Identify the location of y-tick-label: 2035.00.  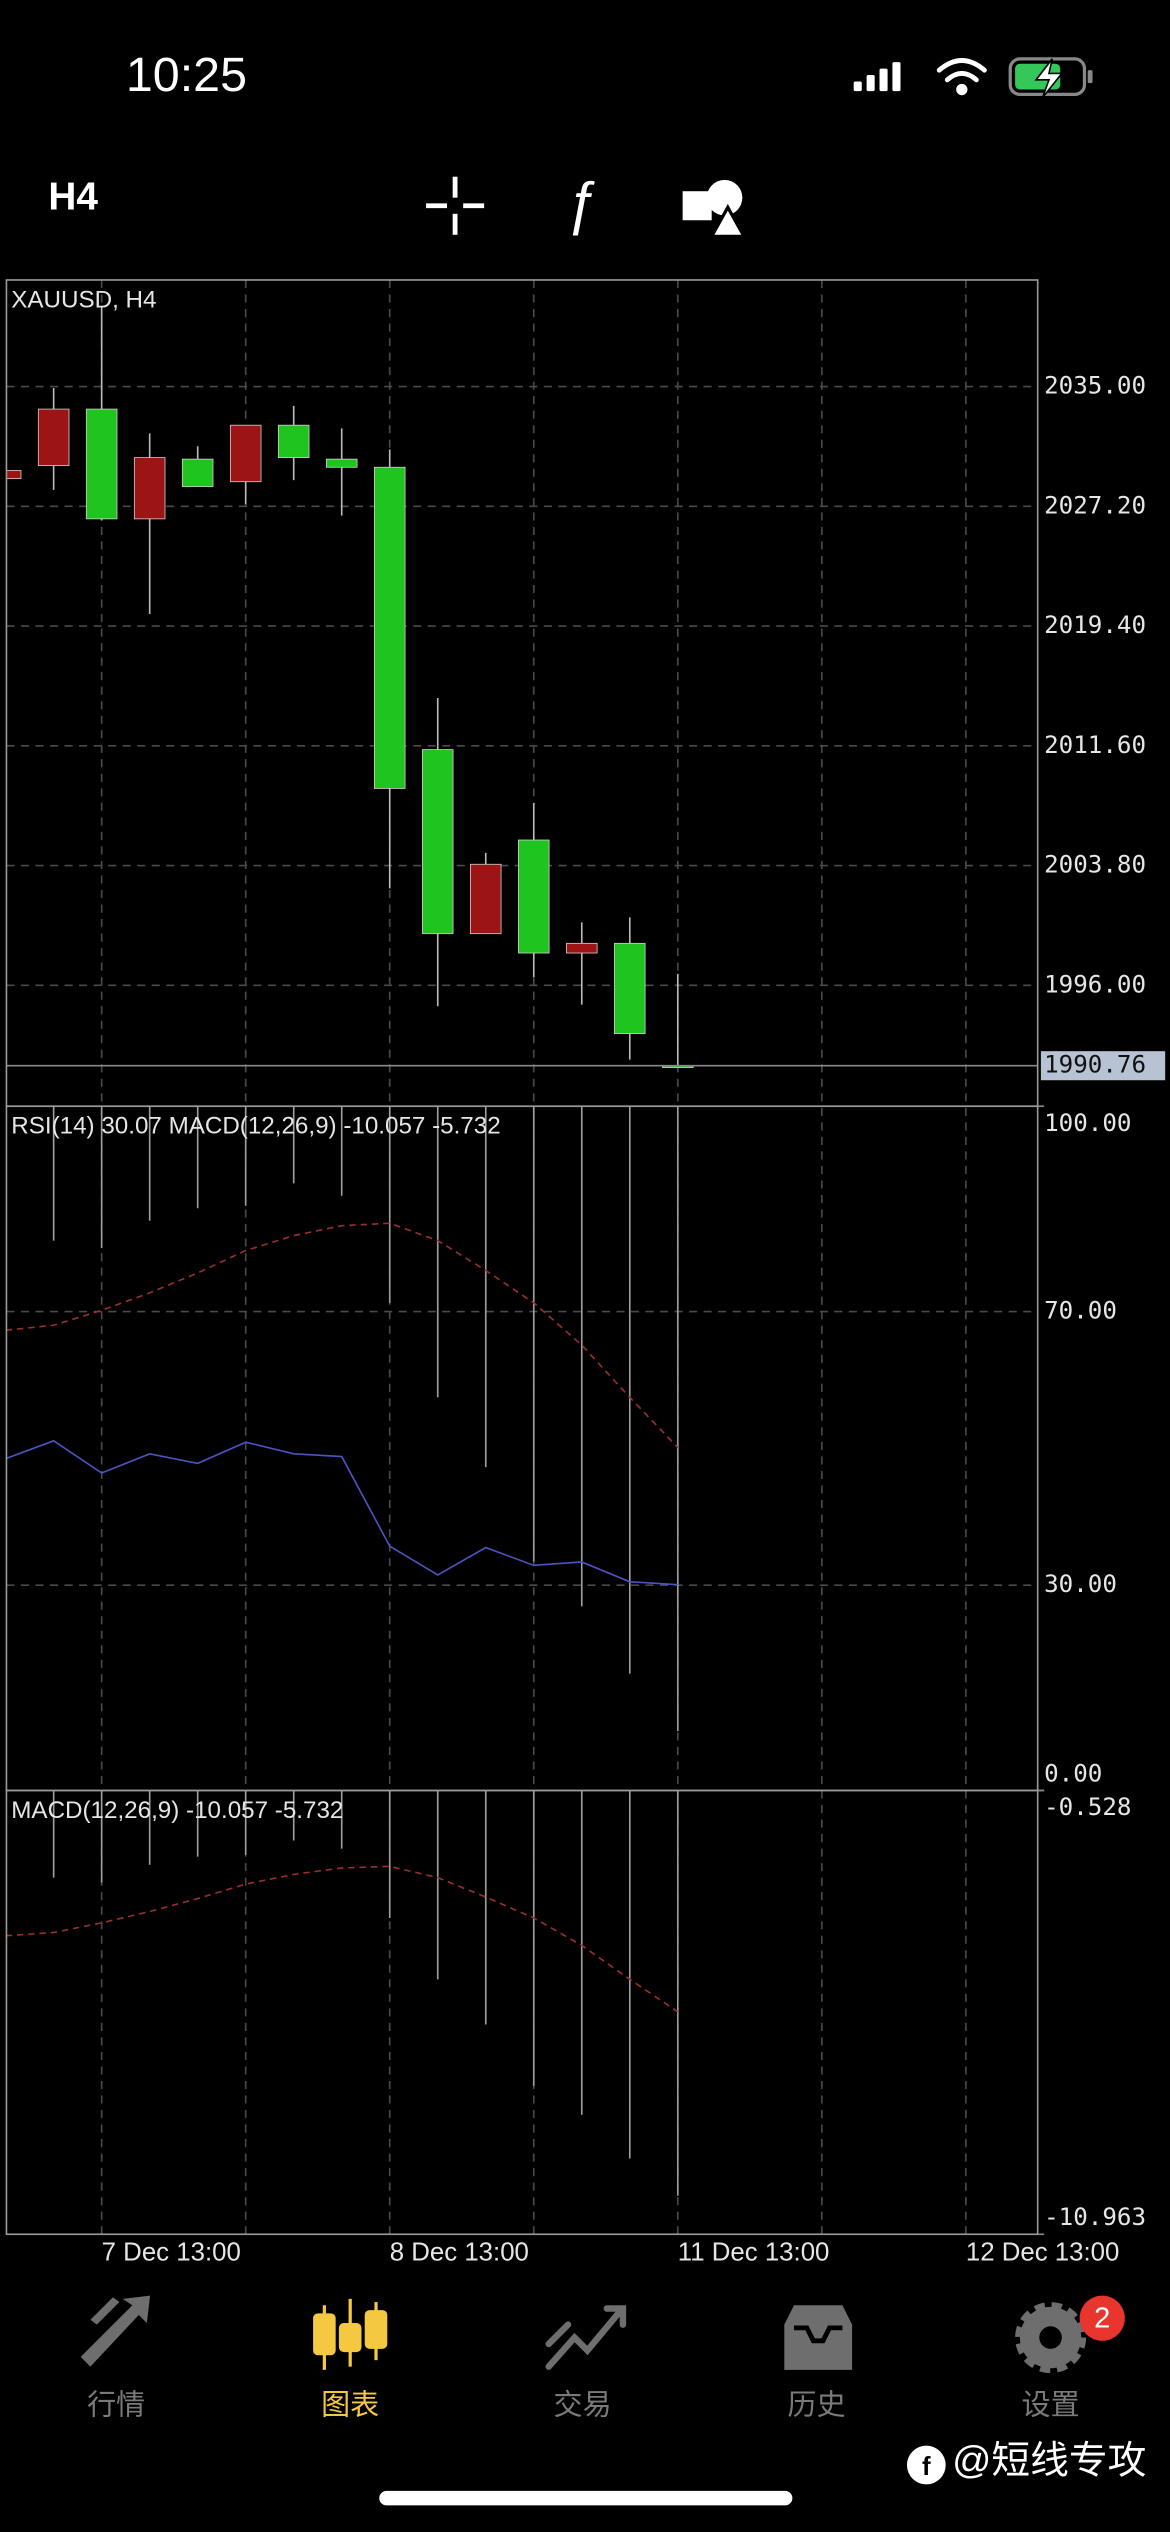
(1095, 386).